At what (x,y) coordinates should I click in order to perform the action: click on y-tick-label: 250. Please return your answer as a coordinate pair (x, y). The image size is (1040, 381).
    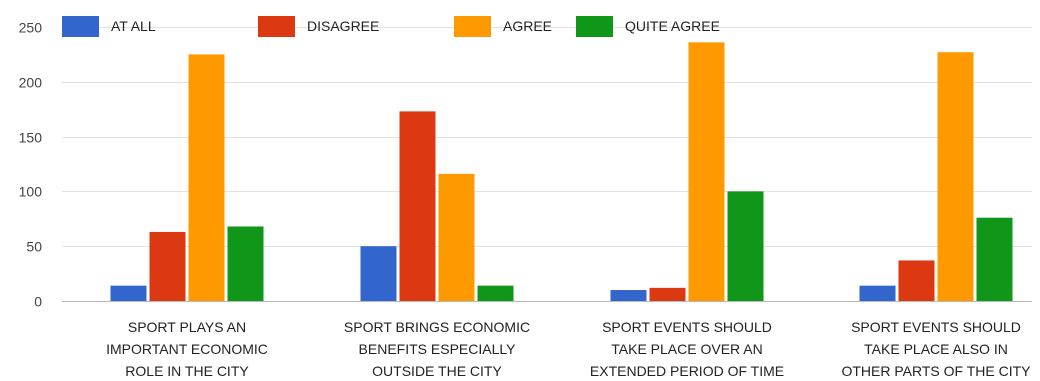
    Looking at the image, I should click on (31, 28).